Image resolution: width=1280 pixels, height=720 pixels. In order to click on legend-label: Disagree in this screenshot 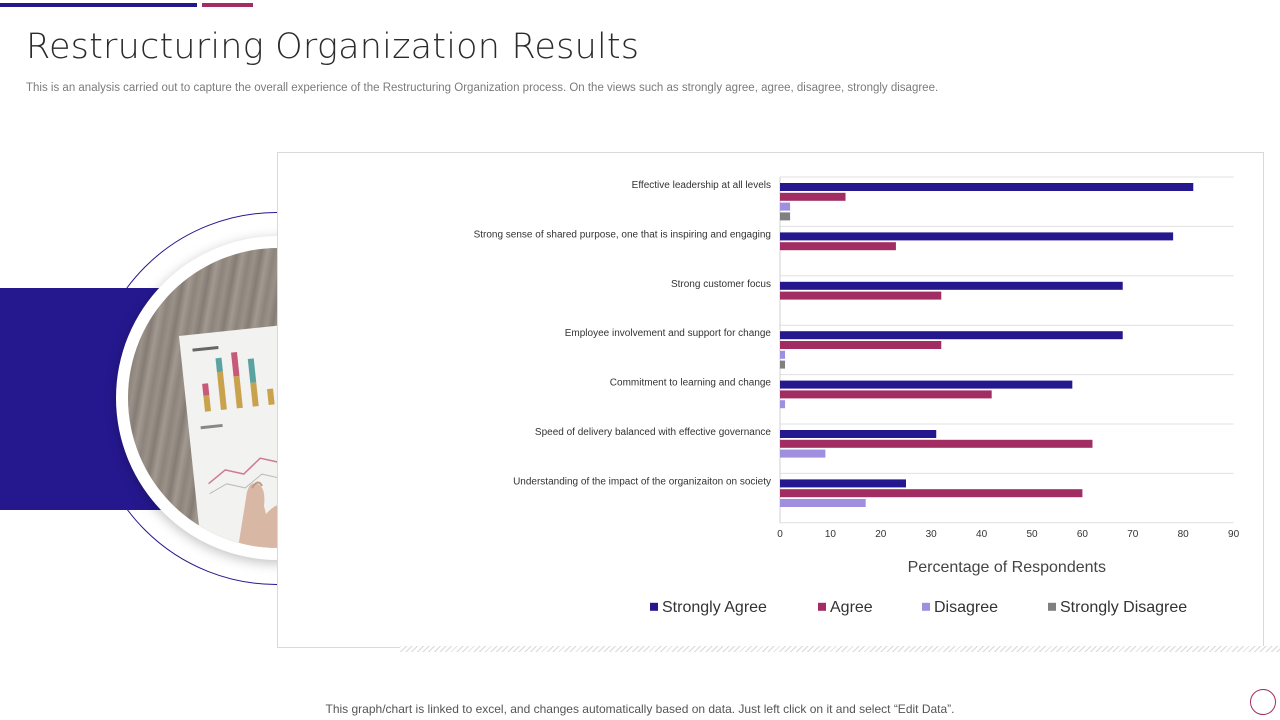, I will do `click(966, 607)`.